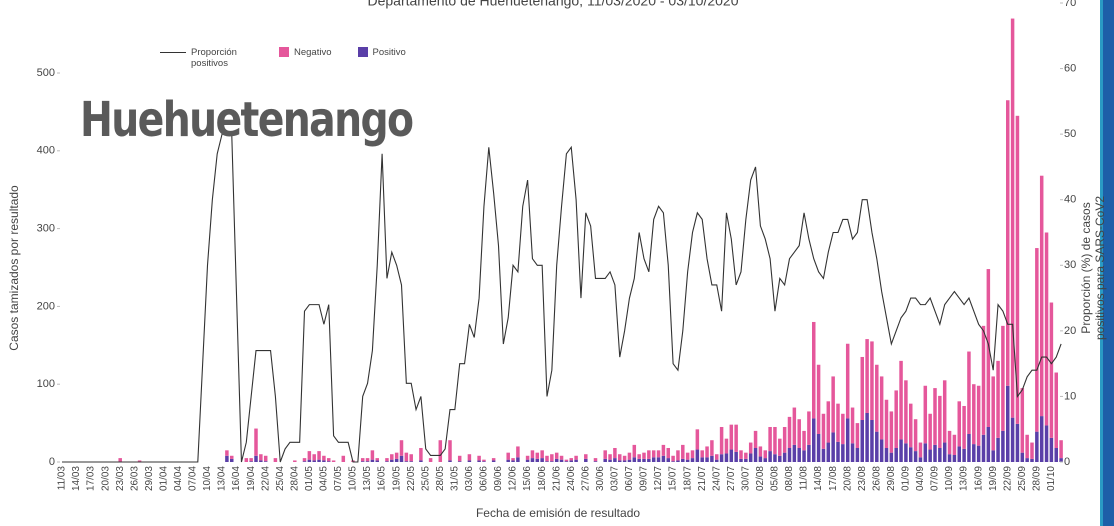  I want to click on legend-item: Positivo, so click(375, 52).